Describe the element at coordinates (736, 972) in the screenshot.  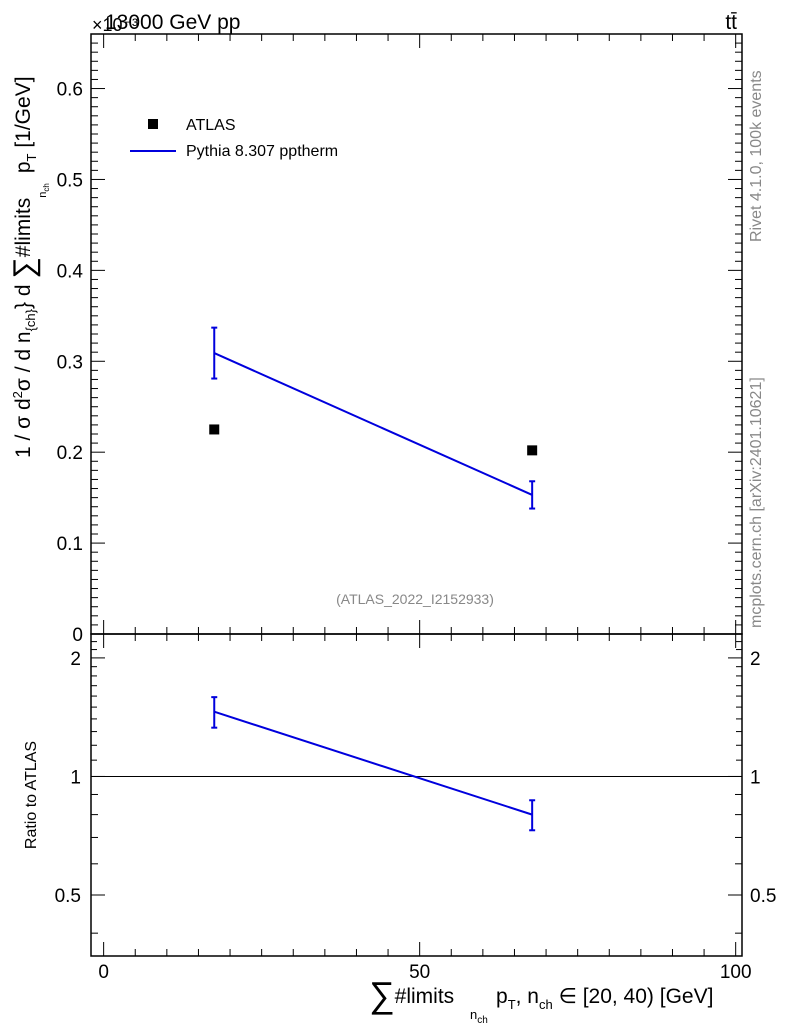
I see `x-tick-label: 100` at that location.